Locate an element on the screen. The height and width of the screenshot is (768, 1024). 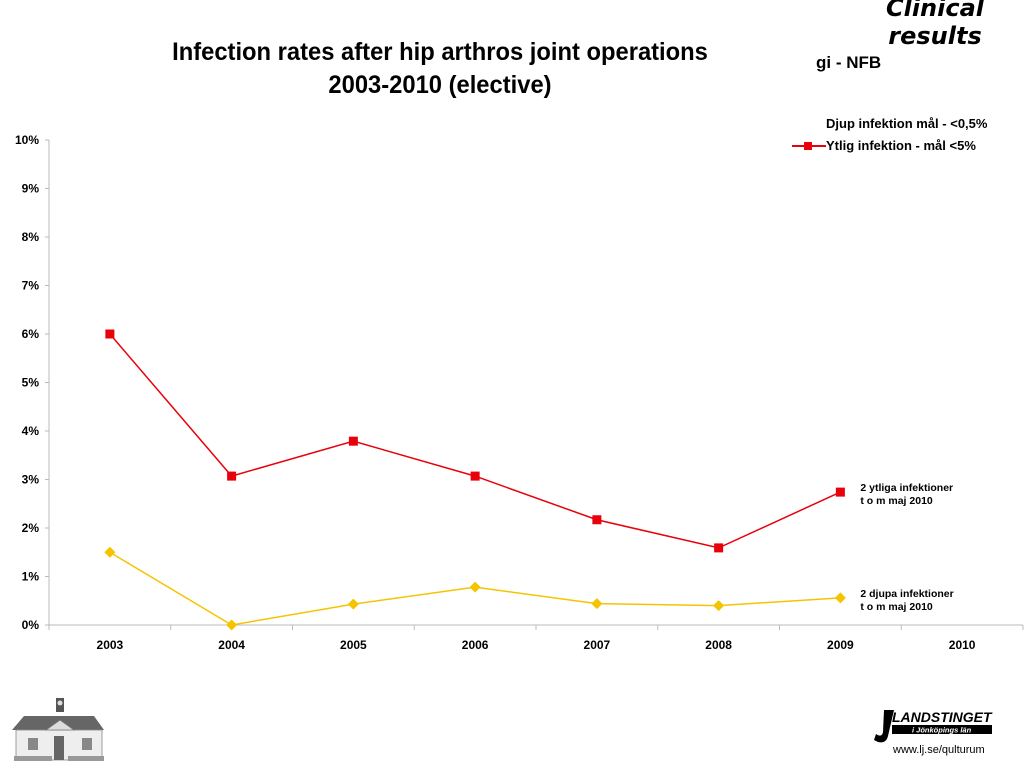
x-tick-label: 2010 is located at coordinates (962, 645).